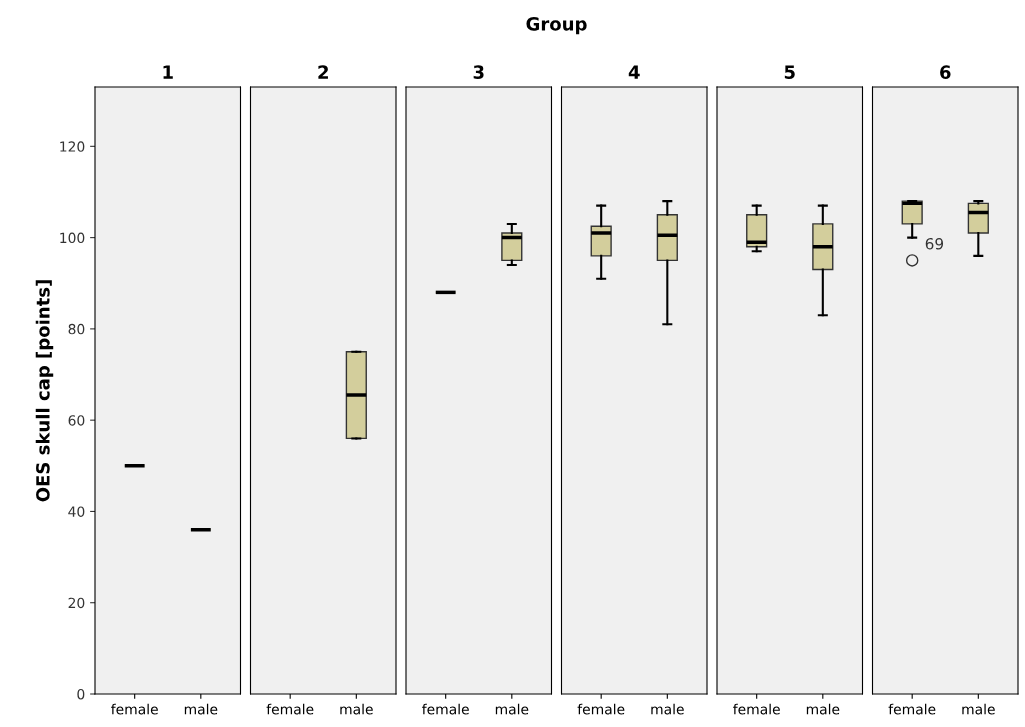 The image size is (1025, 727). What do you see at coordinates (323, 72) in the screenshot?
I see `chart-title: 2` at bounding box center [323, 72].